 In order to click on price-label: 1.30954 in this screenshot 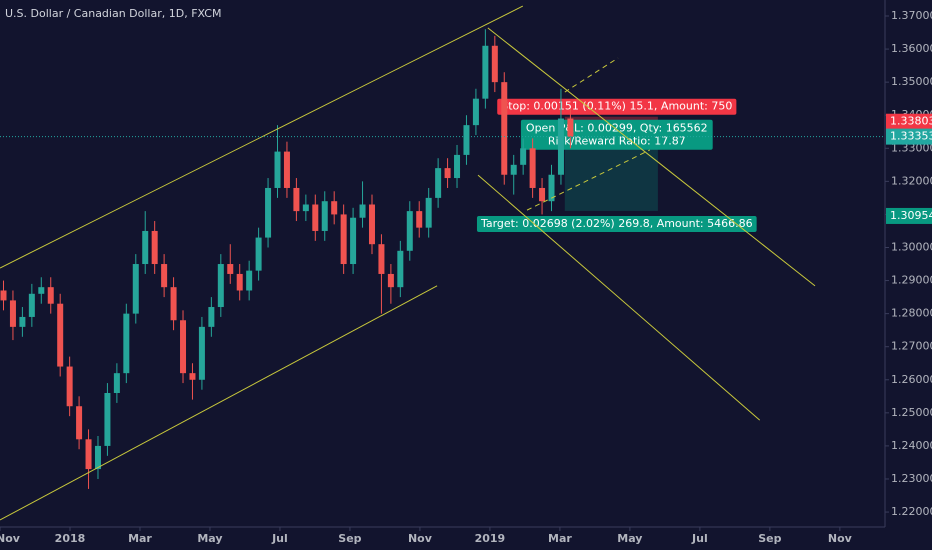, I will do `click(911, 215)`.